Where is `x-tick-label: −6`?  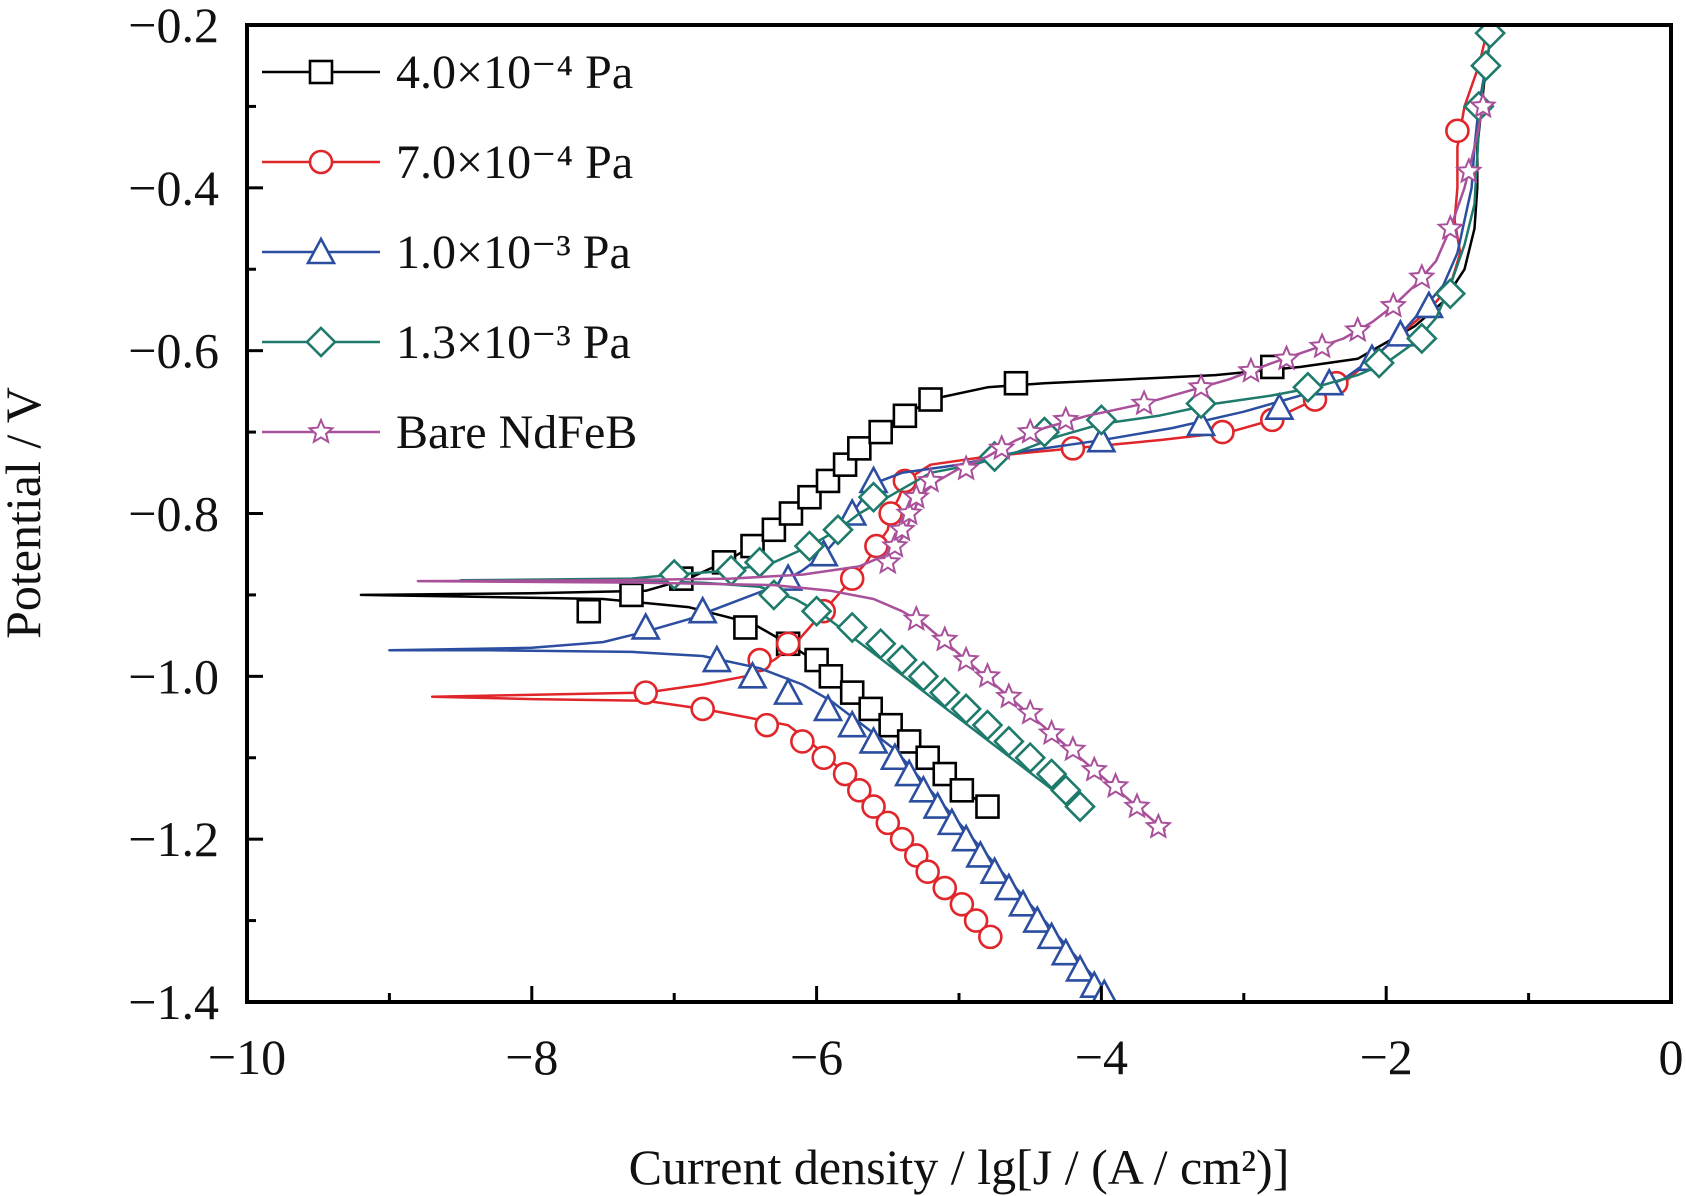
x-tick-label: −6 is located at coordinates (816, 1057).